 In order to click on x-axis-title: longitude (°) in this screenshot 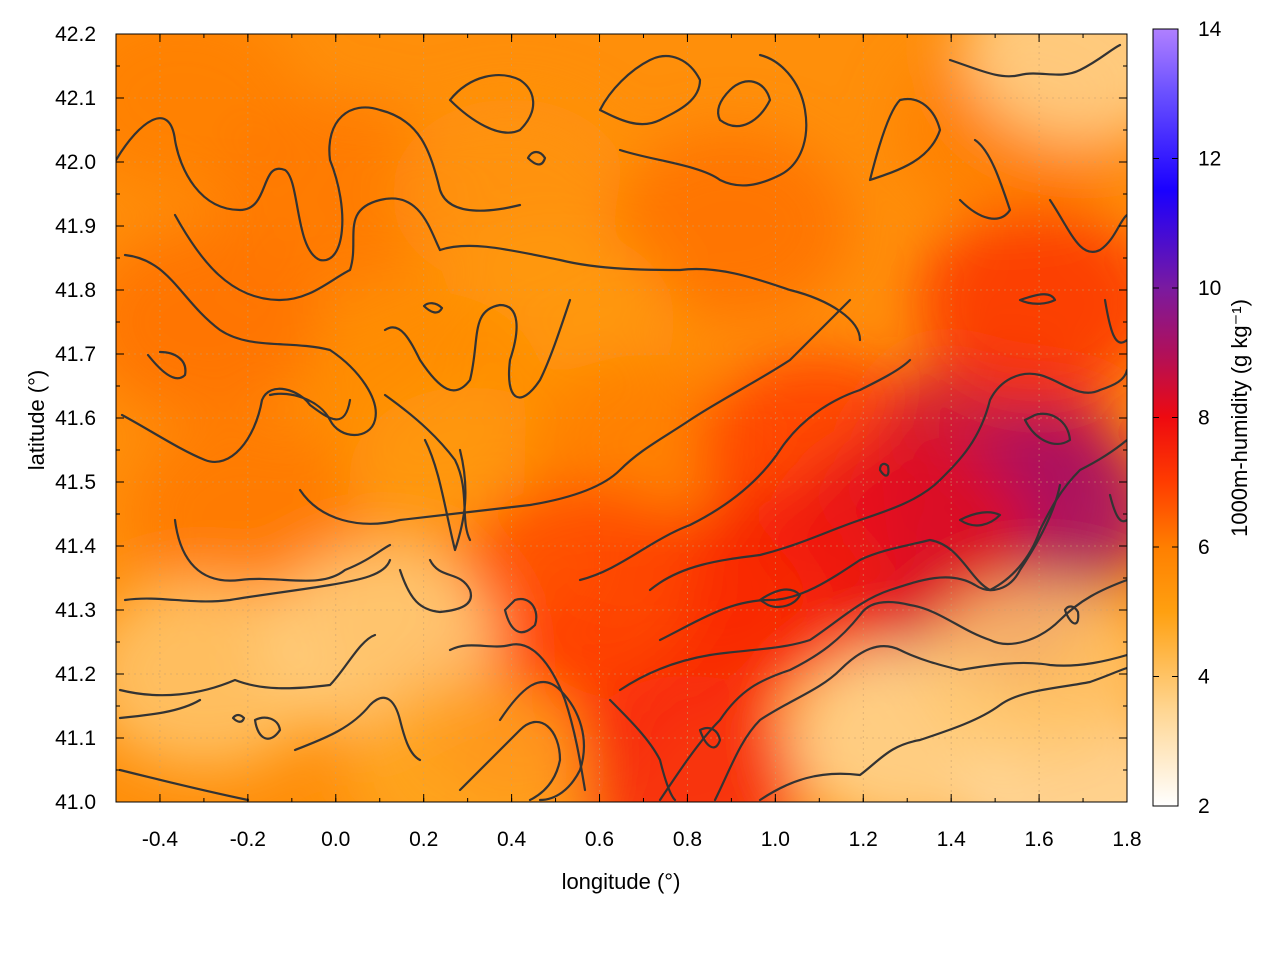, I will do `click(621, 881)`.